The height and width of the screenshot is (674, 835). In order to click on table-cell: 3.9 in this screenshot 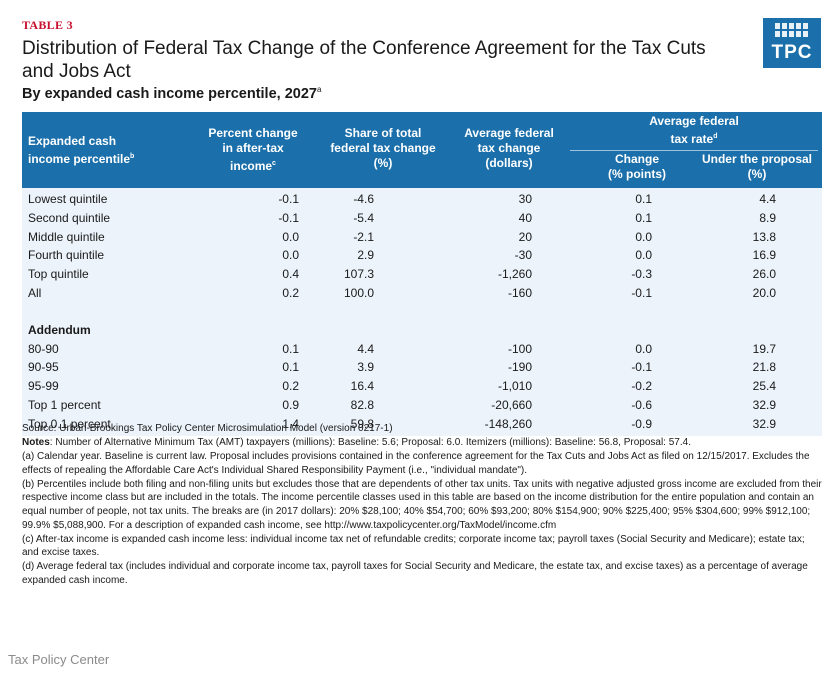, I will do `click(365, 367)`.